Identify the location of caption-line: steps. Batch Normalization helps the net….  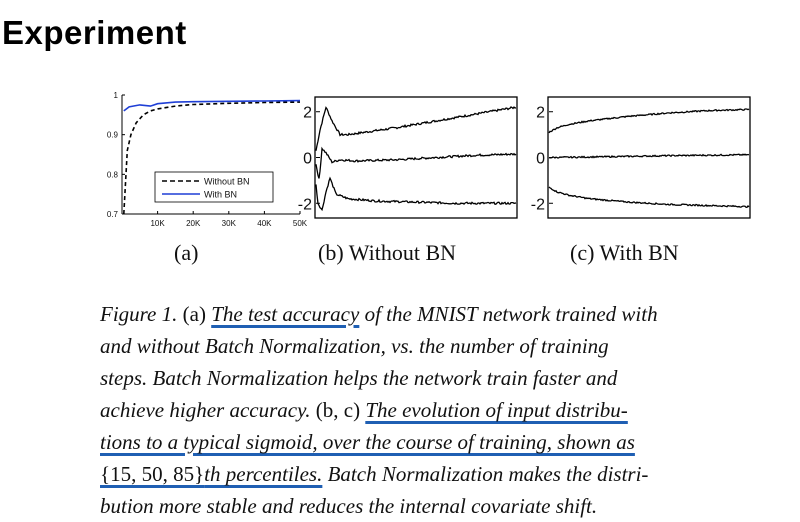
(430, 378).